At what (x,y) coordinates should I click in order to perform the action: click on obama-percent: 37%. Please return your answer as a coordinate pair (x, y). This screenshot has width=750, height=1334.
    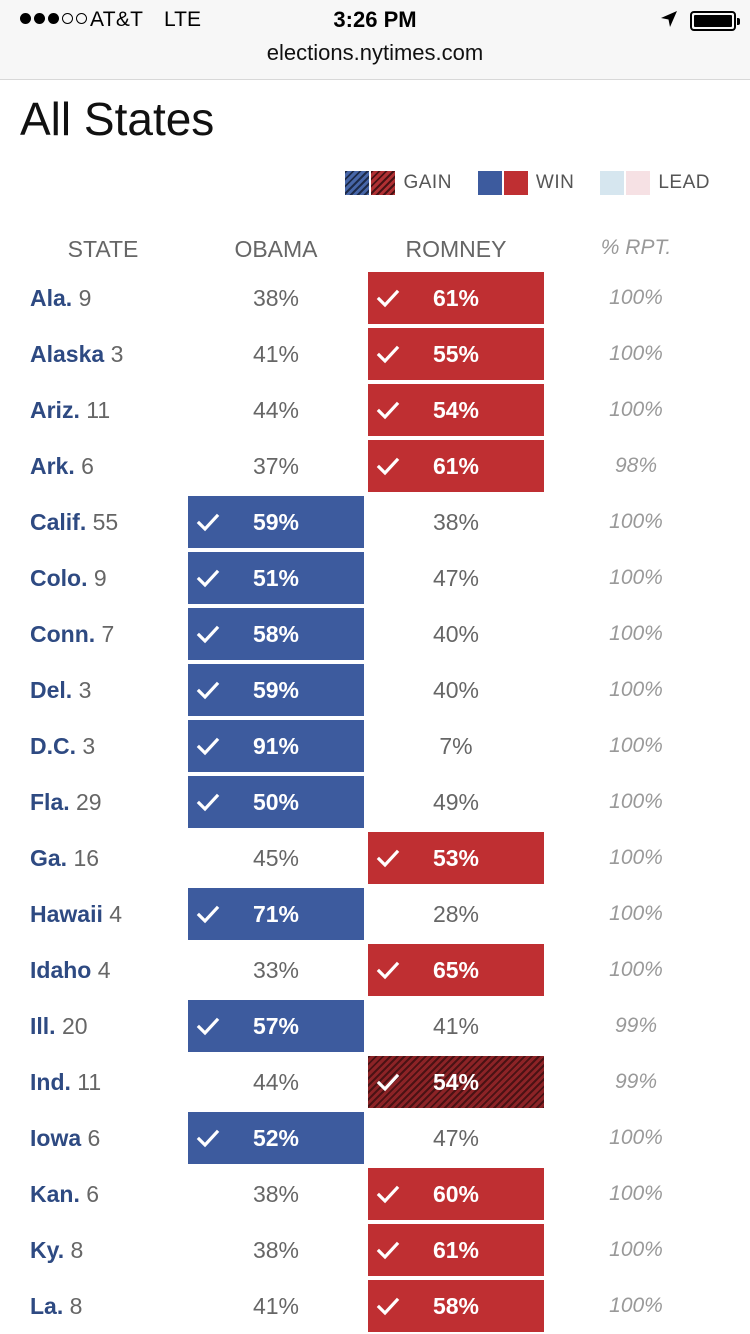
    Looking at the image, I should click on (276, 466).